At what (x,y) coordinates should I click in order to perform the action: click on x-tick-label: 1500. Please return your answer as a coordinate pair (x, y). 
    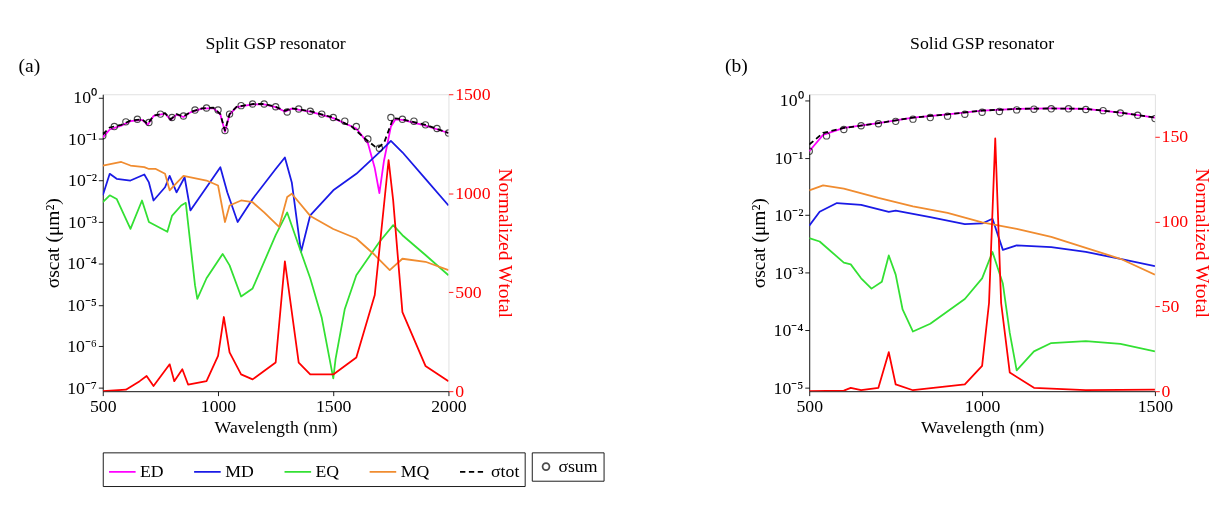
    Looking at the image, I should click on (334, 406).